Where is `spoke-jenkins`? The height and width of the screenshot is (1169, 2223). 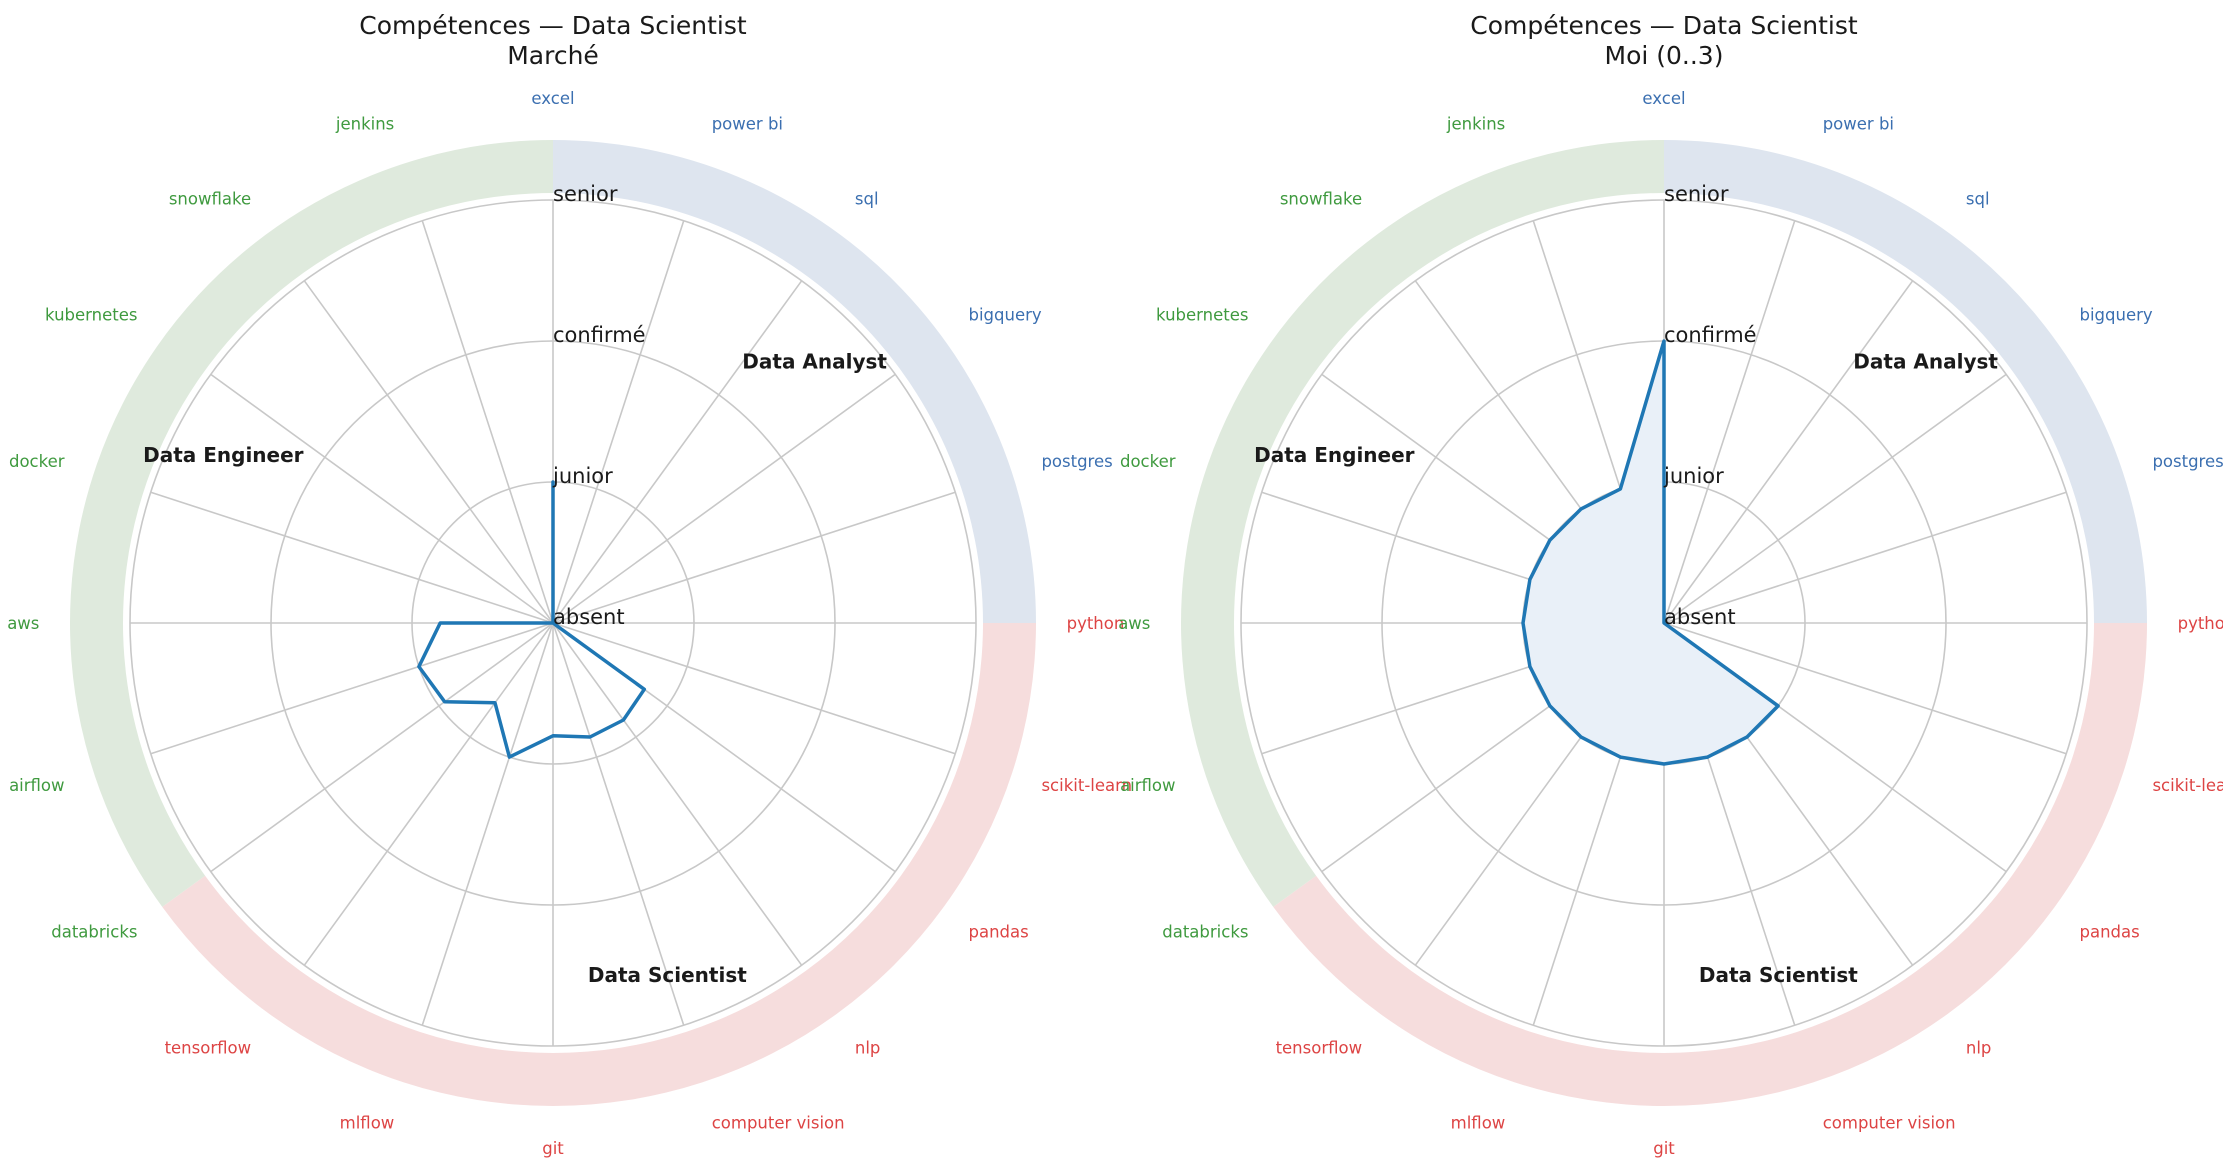
spoke-jenkins is located at coordinates (487, 422).